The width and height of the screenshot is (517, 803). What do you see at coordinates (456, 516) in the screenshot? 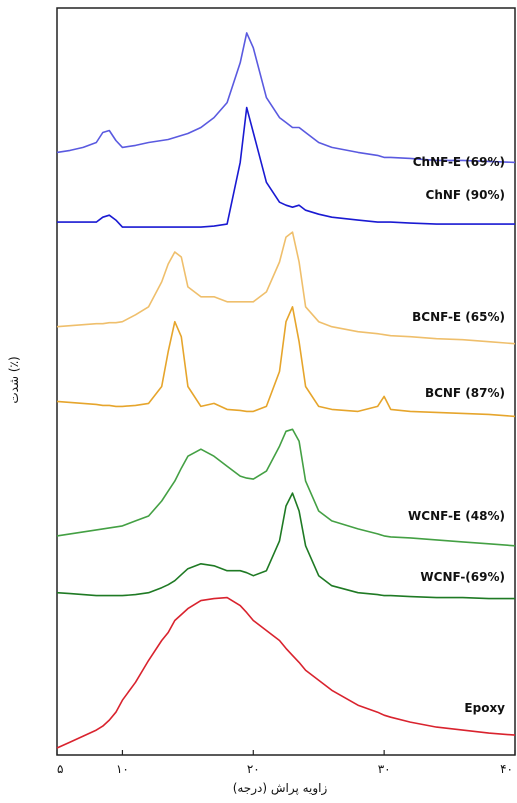
I see `series-label: WCNF-E (48%)` at bounding box center [456, 516].